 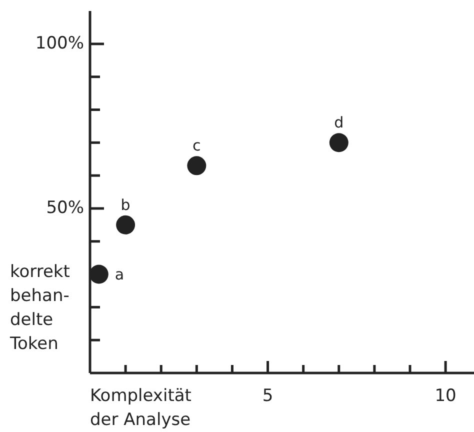 I want to click on x-tick-label: 5, so click(x=268, y=396).